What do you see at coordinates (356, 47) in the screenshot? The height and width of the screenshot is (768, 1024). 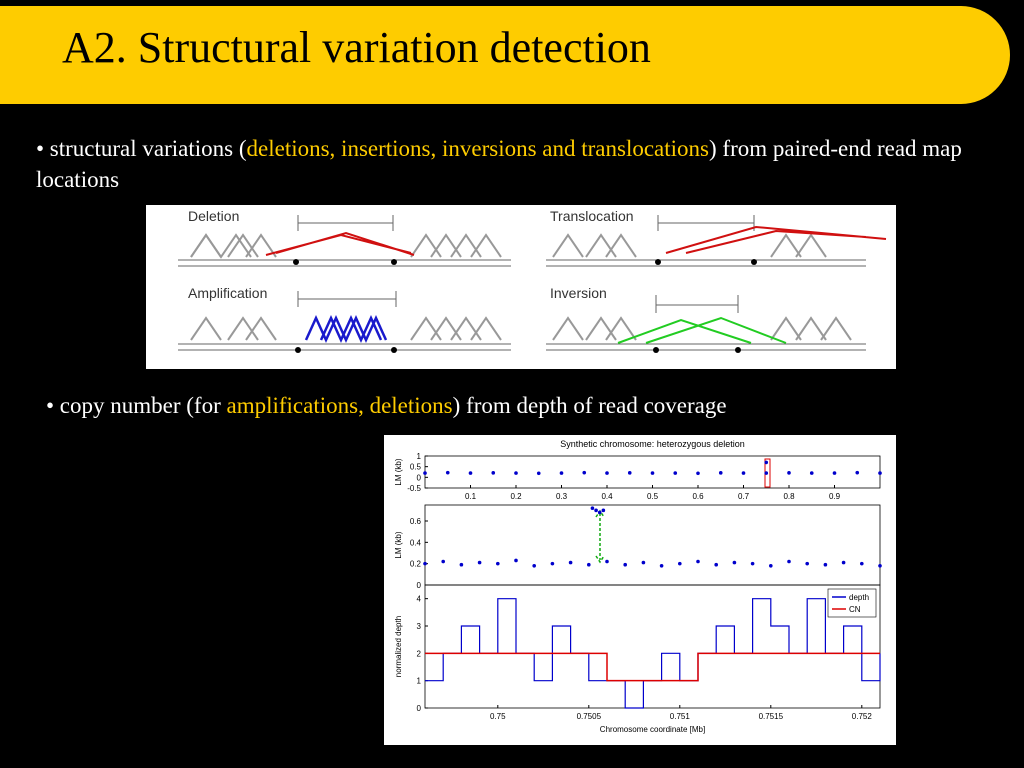 I see `slide-title: A2. Structural variation detection` at bounding box center [356, 47].